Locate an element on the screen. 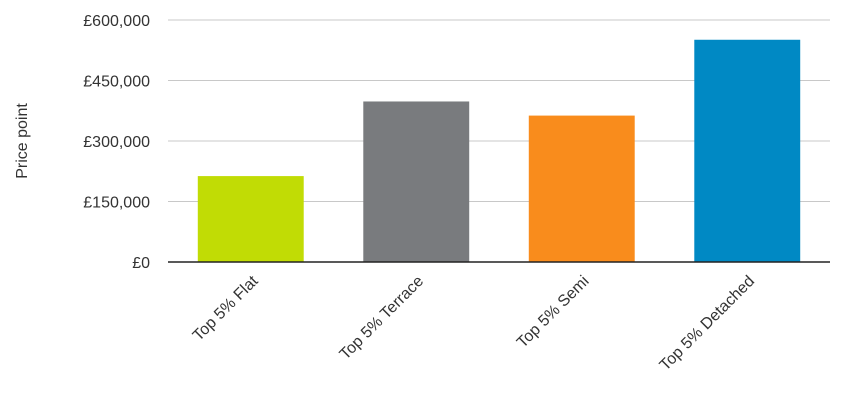  x-tick-label: Top 5% Flat is located at coordinates (226, 308).